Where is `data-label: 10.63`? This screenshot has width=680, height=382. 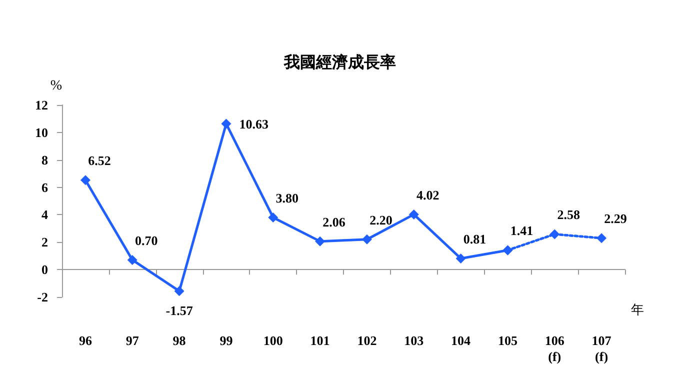
data-label: 10.63 is located at coordinates (254, 124).